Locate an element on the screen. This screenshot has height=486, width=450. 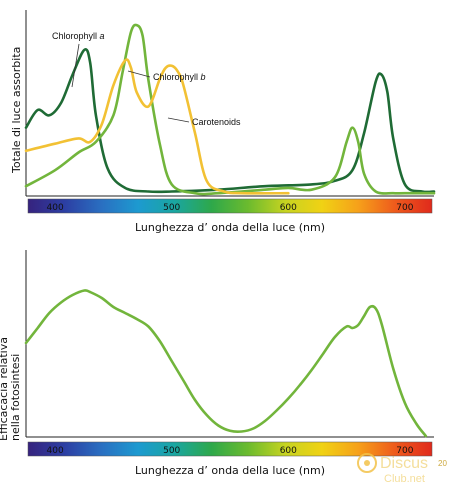
absorption-tick-labels: 400 500 600 700 is located at coordinates (230, 208).